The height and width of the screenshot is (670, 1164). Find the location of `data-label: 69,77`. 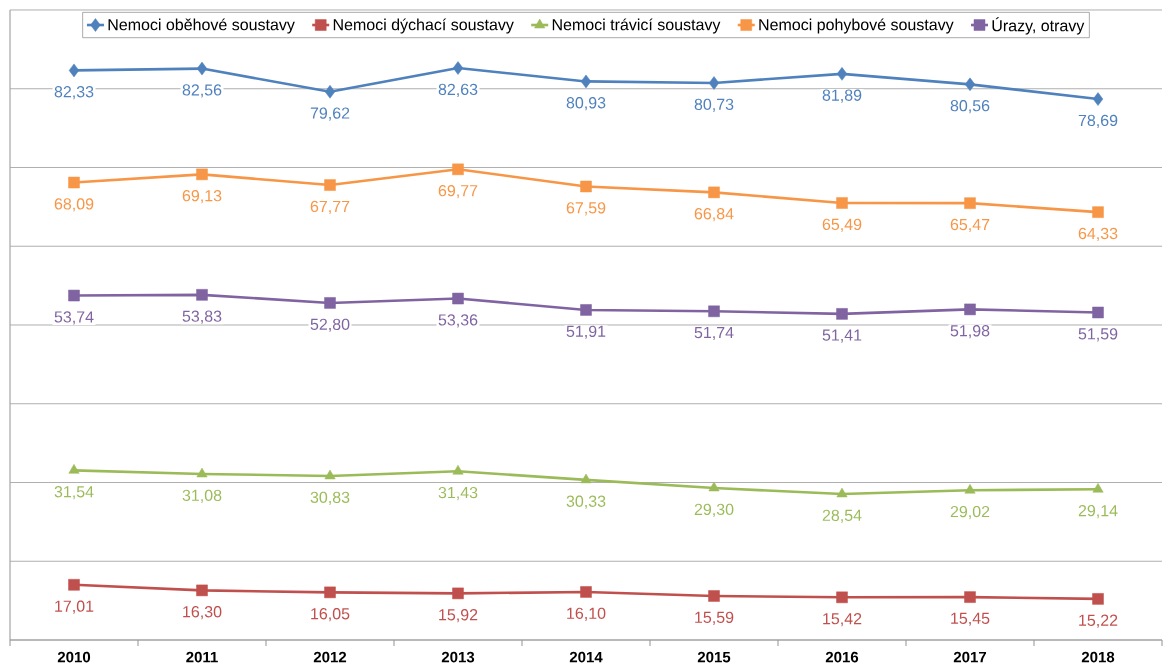

data-label: 69,77 is located at coordinates (458, 192).